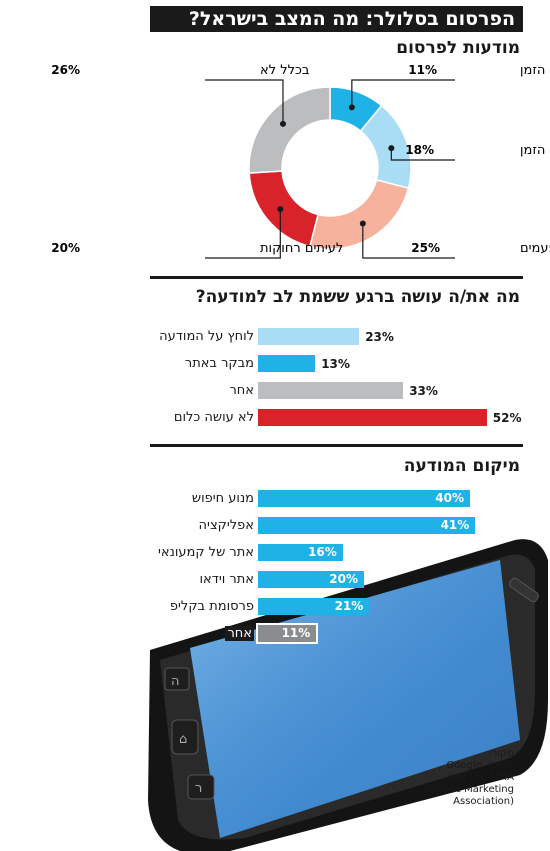 The height and width of the screenshot is (851, 550). Describe the element at coordinates (301, 248) in the screenshot. I see `slice-label: לעיתים רחוקות` at that location.